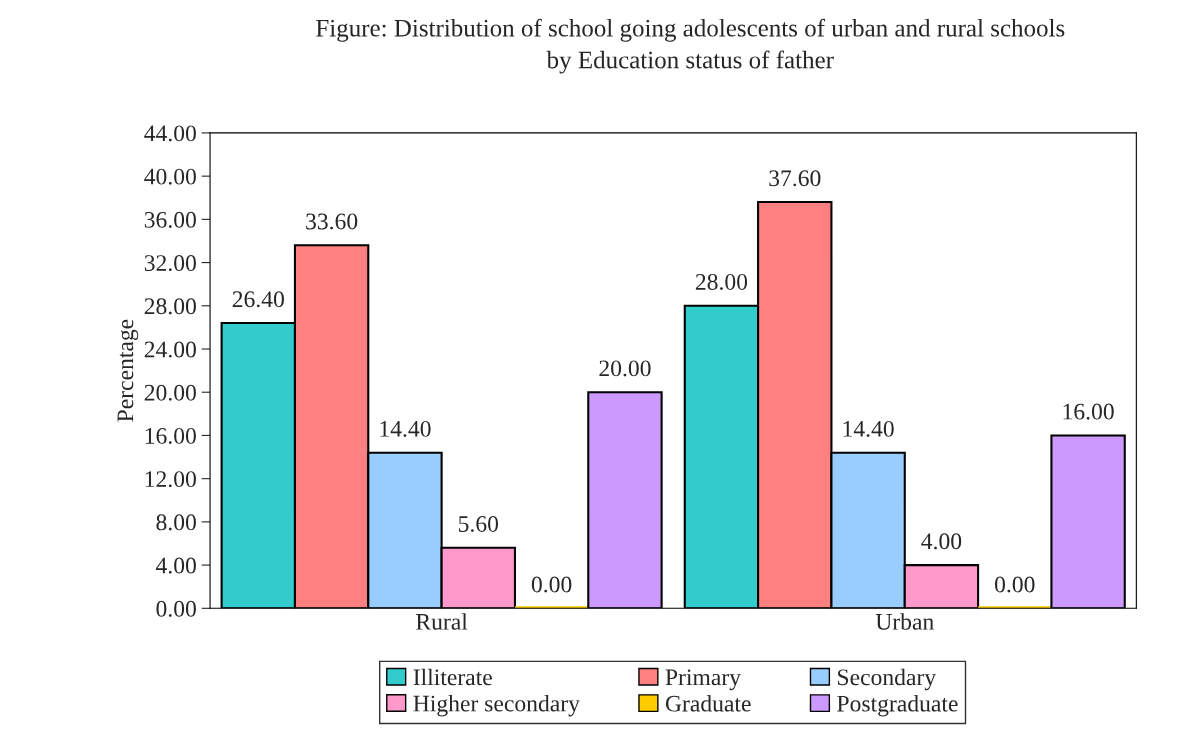  Describe the element at coordinates (690, 46) in the screenshot. I see `chart-title: Figure: Distribution of school going adolescents of urban and rural schools by Education status of father` at that location.